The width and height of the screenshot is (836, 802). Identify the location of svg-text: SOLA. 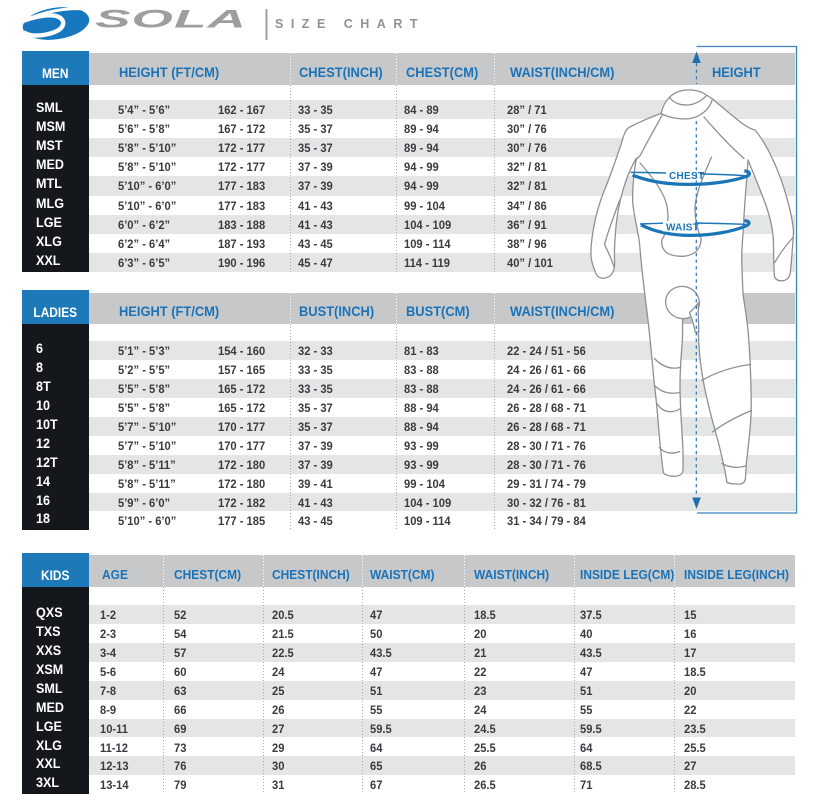
(171, 20).